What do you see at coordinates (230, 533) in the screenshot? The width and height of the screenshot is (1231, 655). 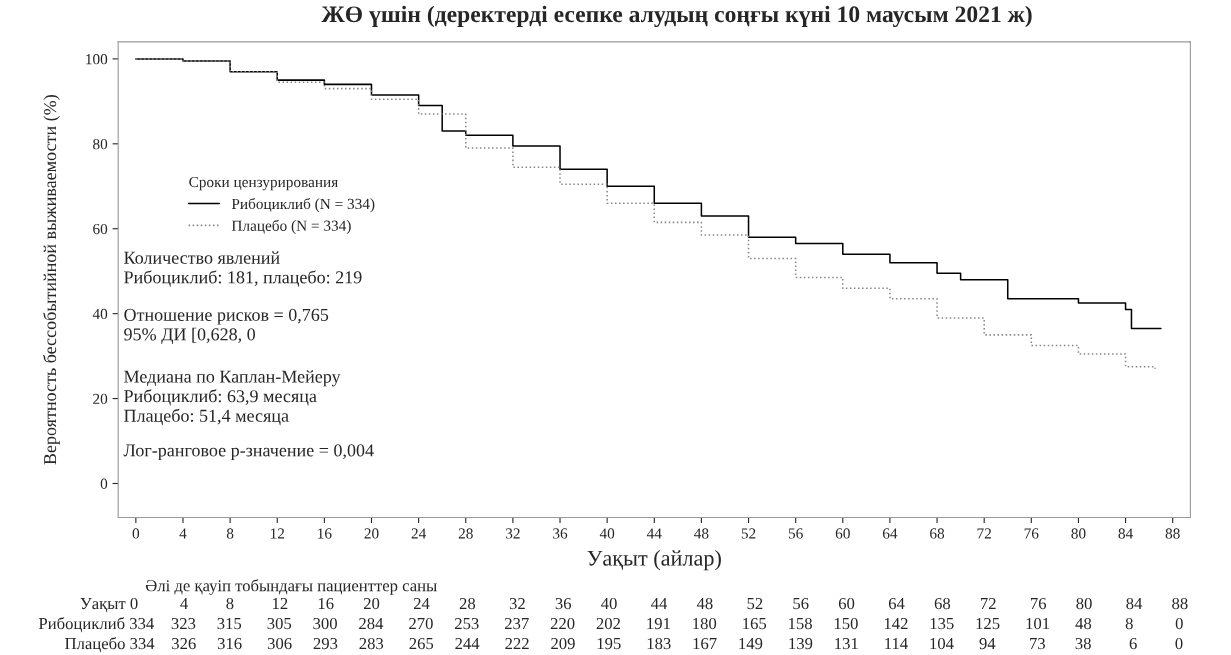 I see `x-tick-label: 8` at bounding box center [230, 533].